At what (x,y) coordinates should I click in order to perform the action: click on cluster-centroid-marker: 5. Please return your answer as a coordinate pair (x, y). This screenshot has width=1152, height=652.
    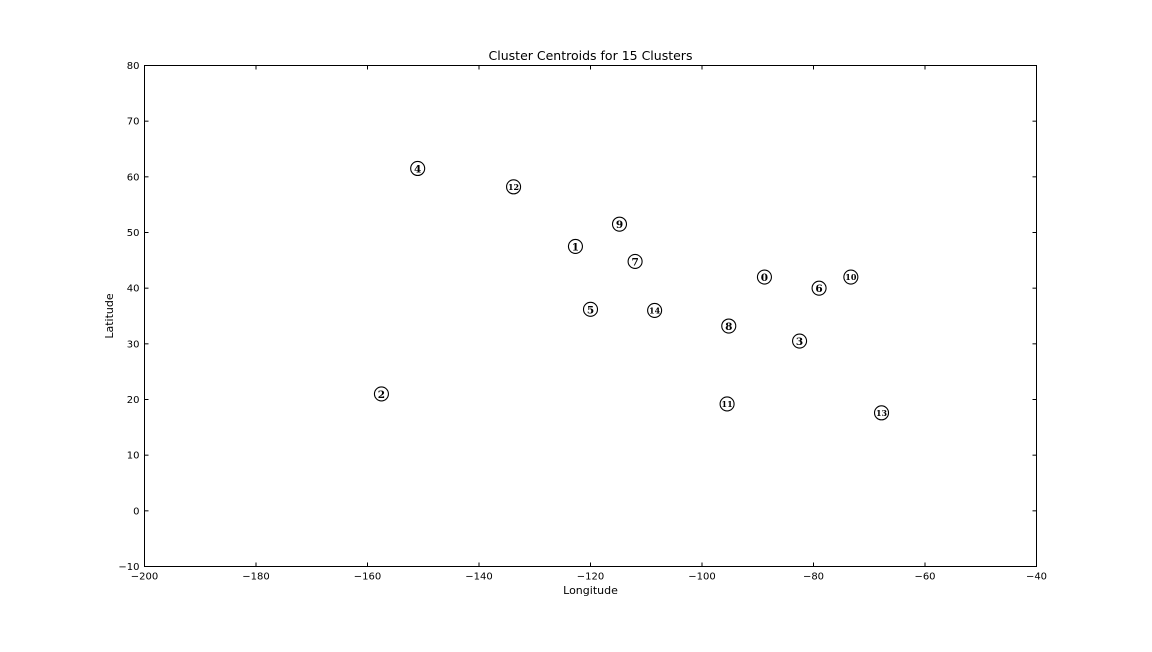
    Looking at the image, I should click on (590, 309).